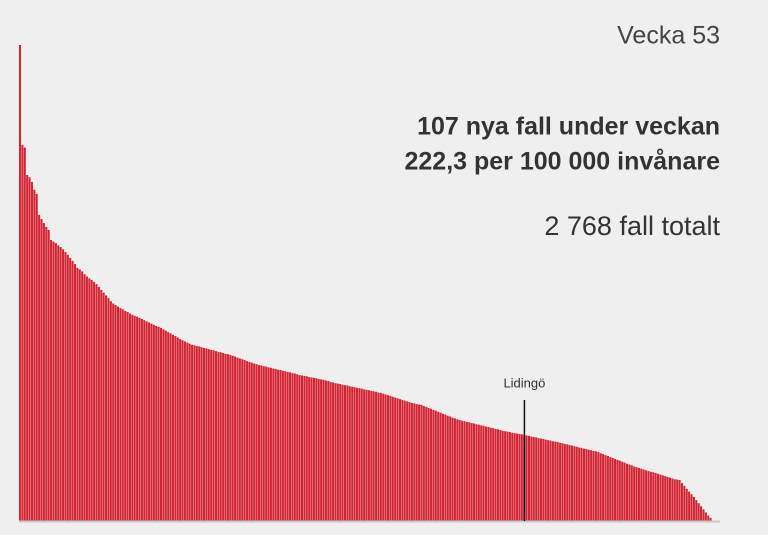 The image size is (768, 535). What do you see at coordinates (632, 226) in the screenshot?
I see `total: 2 768 fall totalt` at bounding box center [632, 226].